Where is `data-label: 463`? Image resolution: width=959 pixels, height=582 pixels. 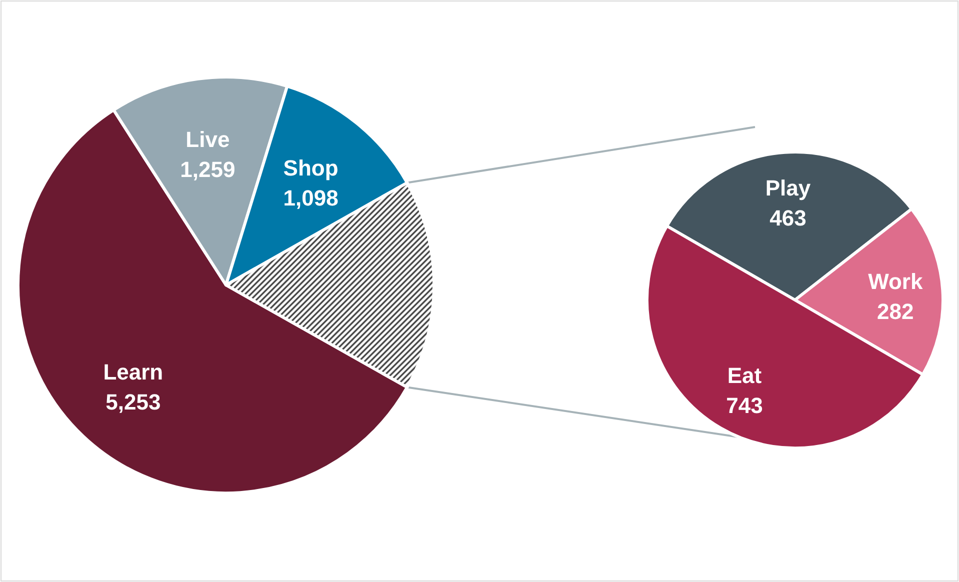 data-label: 463 is located at coordinates (788, 218).